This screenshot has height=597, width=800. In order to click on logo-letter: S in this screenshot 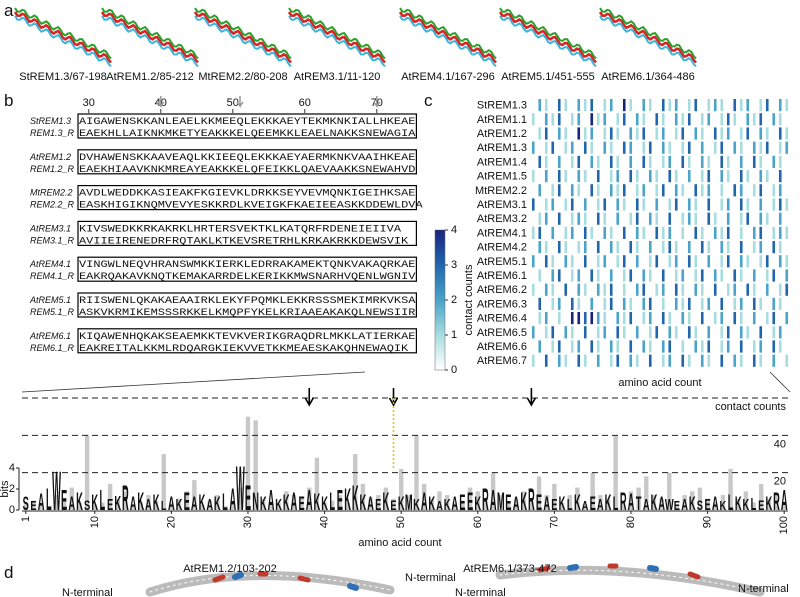, I will do `click(87, 505)`.